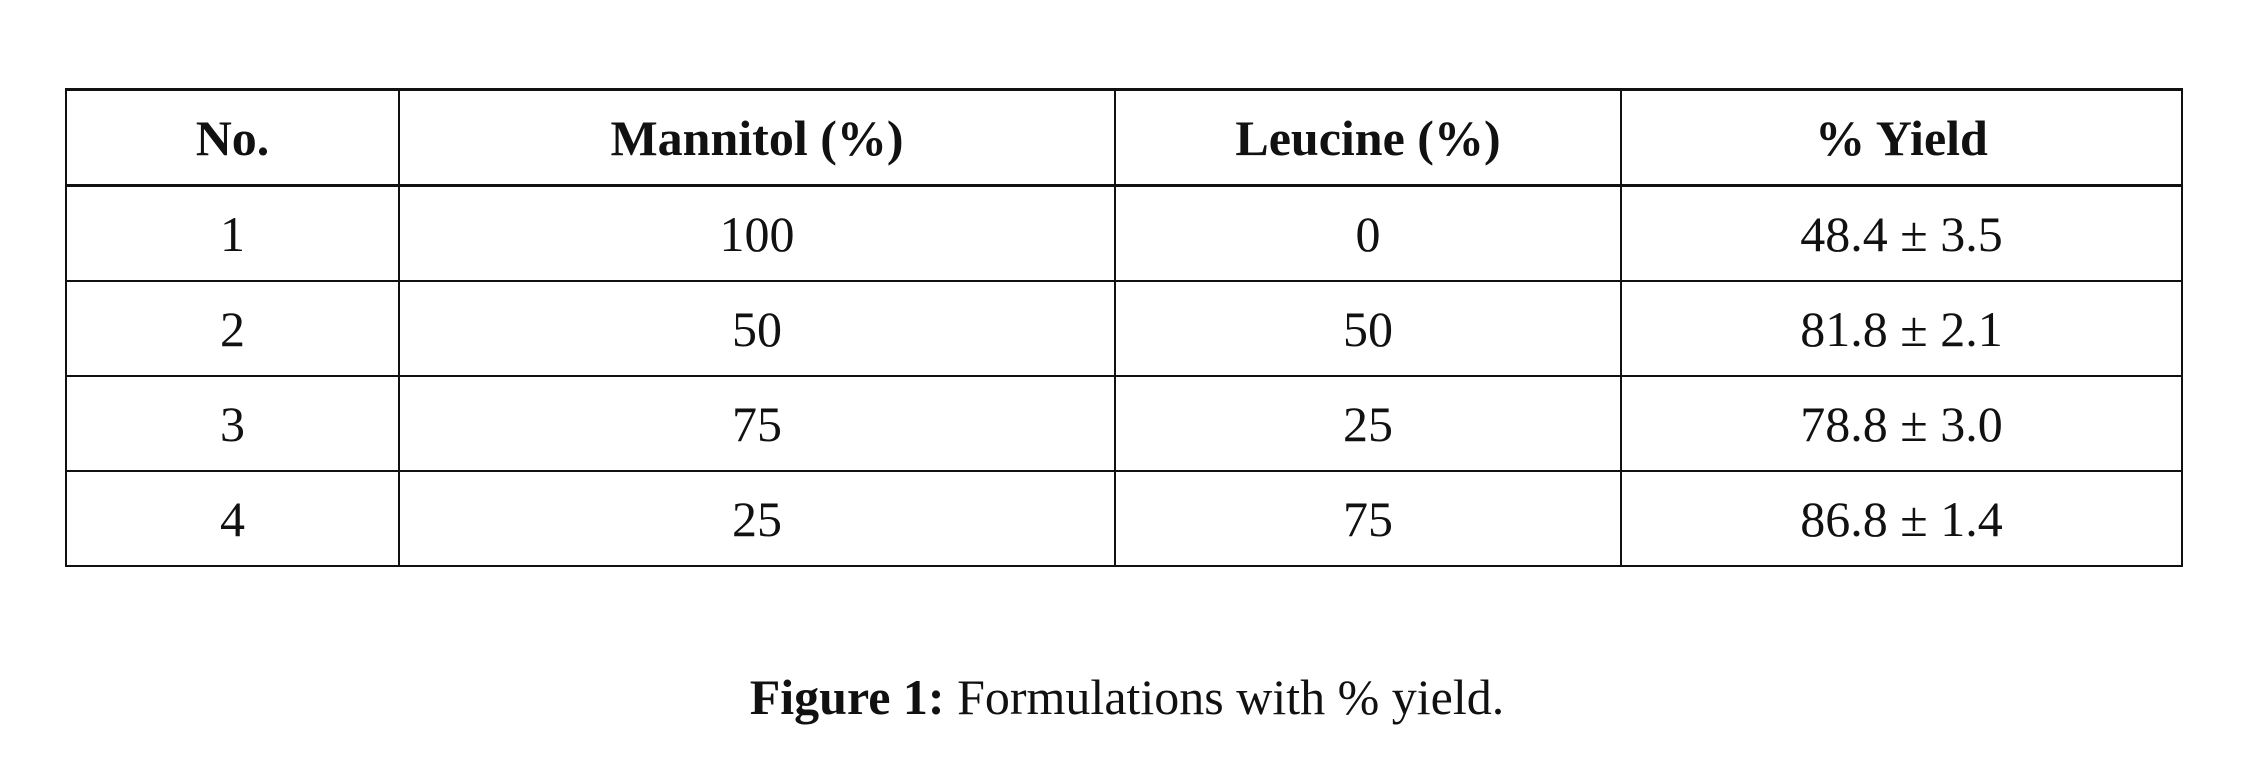 The width and height of the screenshot is (2254, 766). What do you see at coordinates (232, 328) in the screenshot?
I see `table-cell: 2` at bounding box center [232, 328].